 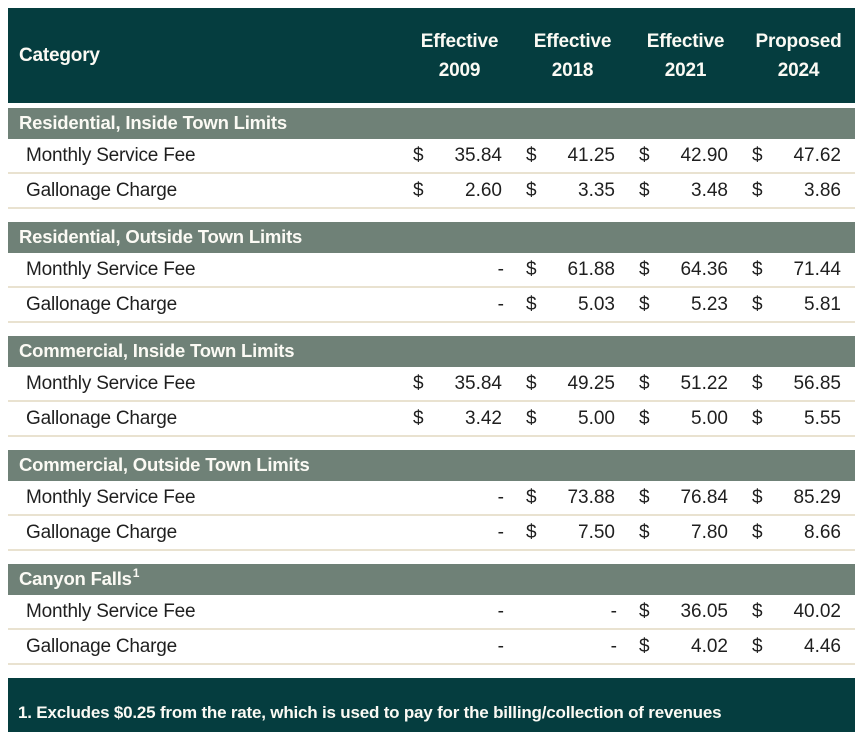 What do you see at coordinates (572, 55) in the screenshot?
I see `column-header-2018: Effective 2018` at bounding box center [572, 55].